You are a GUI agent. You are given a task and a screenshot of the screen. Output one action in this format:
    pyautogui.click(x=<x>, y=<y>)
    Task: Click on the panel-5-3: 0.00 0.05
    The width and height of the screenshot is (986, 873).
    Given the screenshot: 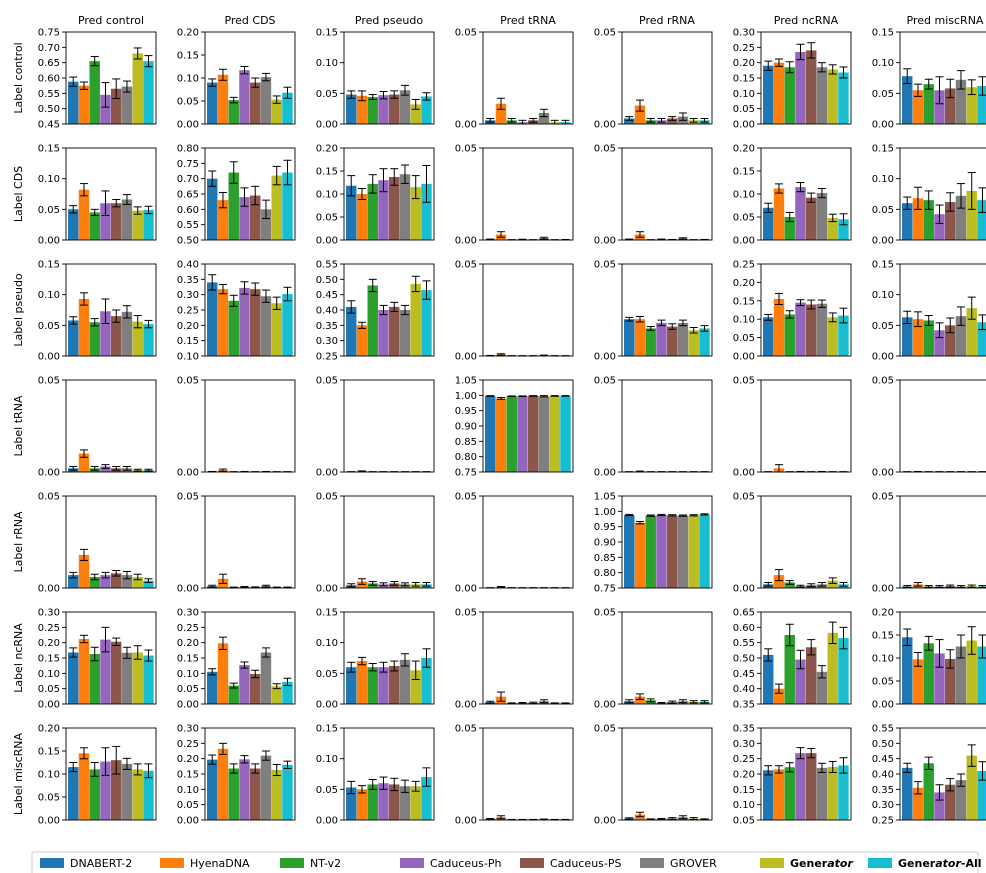 What is the action you would take?
    pyautogui.click(x=514, y=659)
    